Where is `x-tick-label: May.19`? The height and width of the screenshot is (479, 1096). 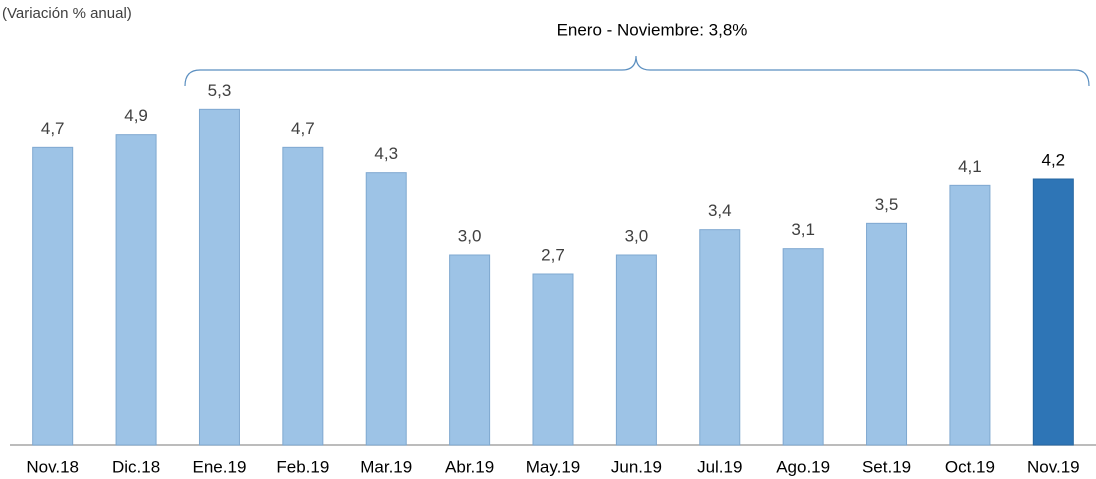
x-tick-label: May.19 is located at coordinates (553, 466).